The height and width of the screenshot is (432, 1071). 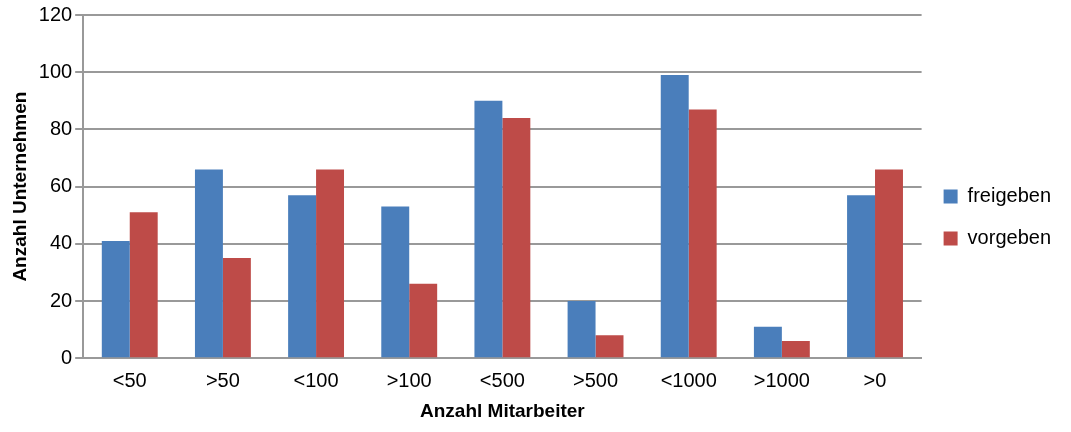 I want to click on x-tick-label: >1000, so click(x=781, y=379).